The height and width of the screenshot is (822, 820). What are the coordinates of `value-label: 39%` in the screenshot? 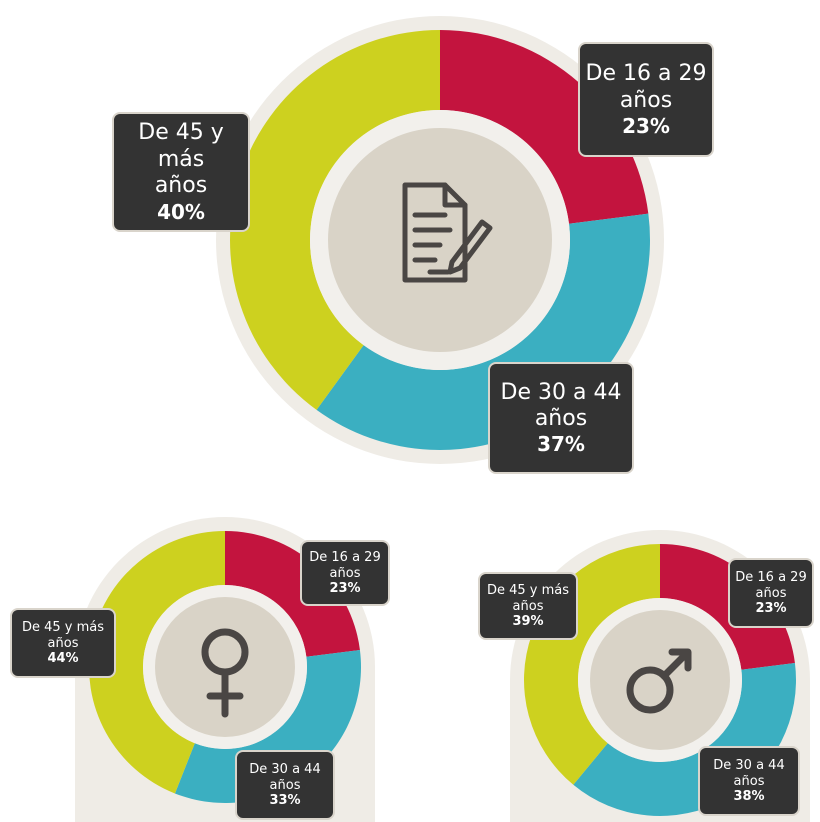 It's located at (528, 622).